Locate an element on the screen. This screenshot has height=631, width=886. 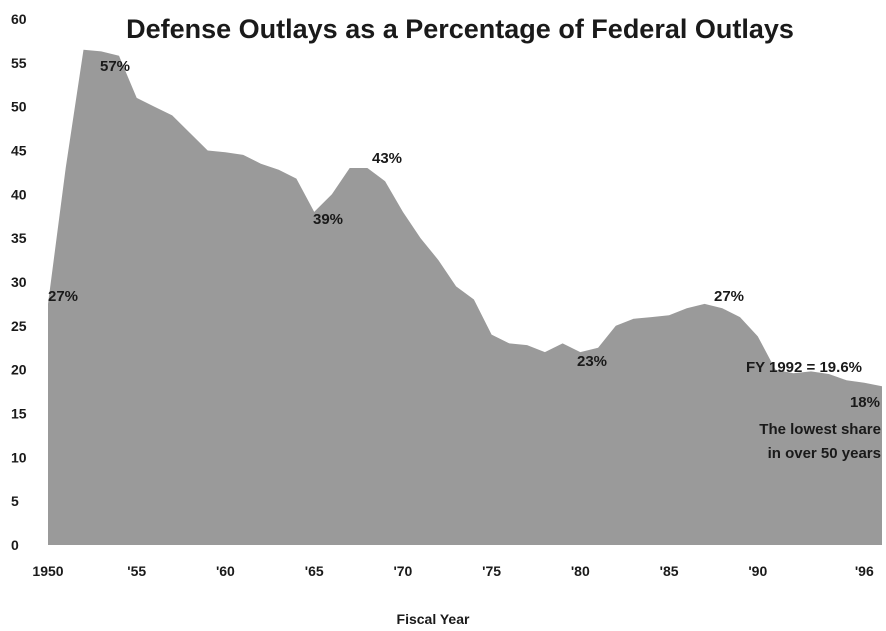
x-tick-label: '70 is located at coordinates (402, 571).